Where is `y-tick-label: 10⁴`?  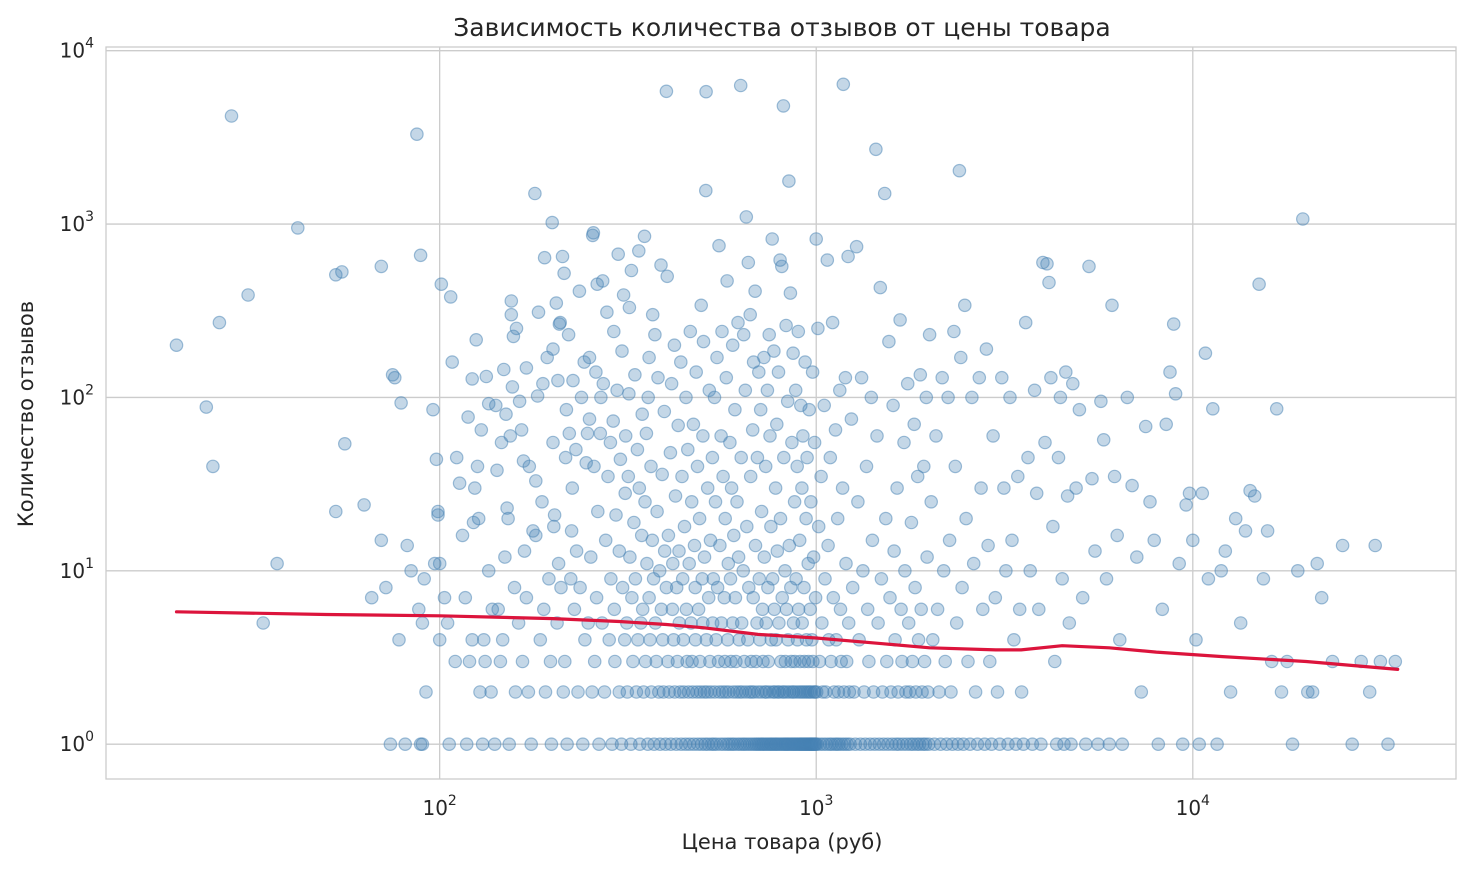
y-tick-label: 10⁴ is located at coordinates (77, 49).